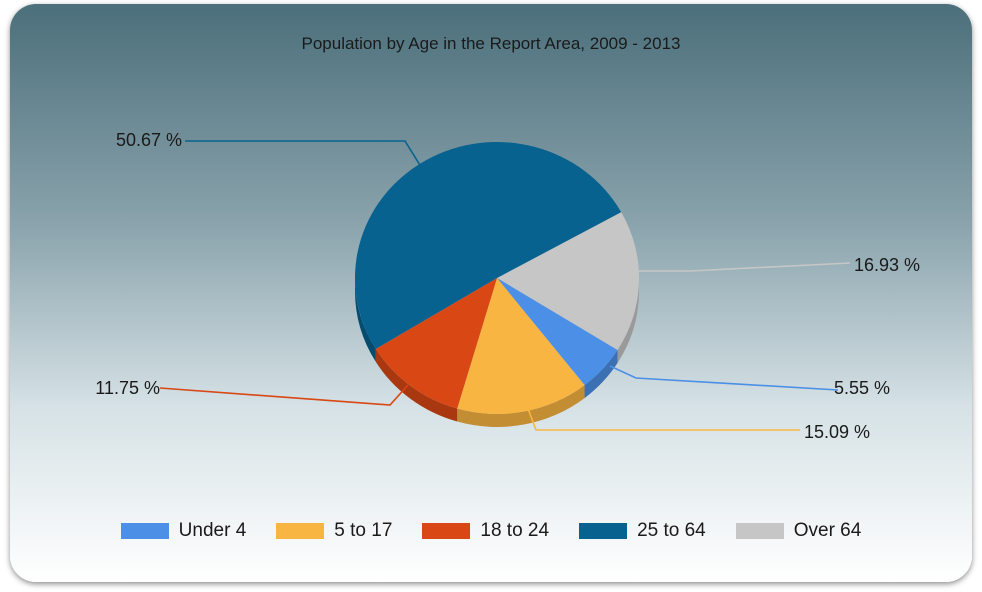 This screenshot has width=982, height=592. What do you see at coordinates (149, 140) in the screenshot?
I see `data-label-25-to-64: 50.67 %` at bounding box center [149, 140].